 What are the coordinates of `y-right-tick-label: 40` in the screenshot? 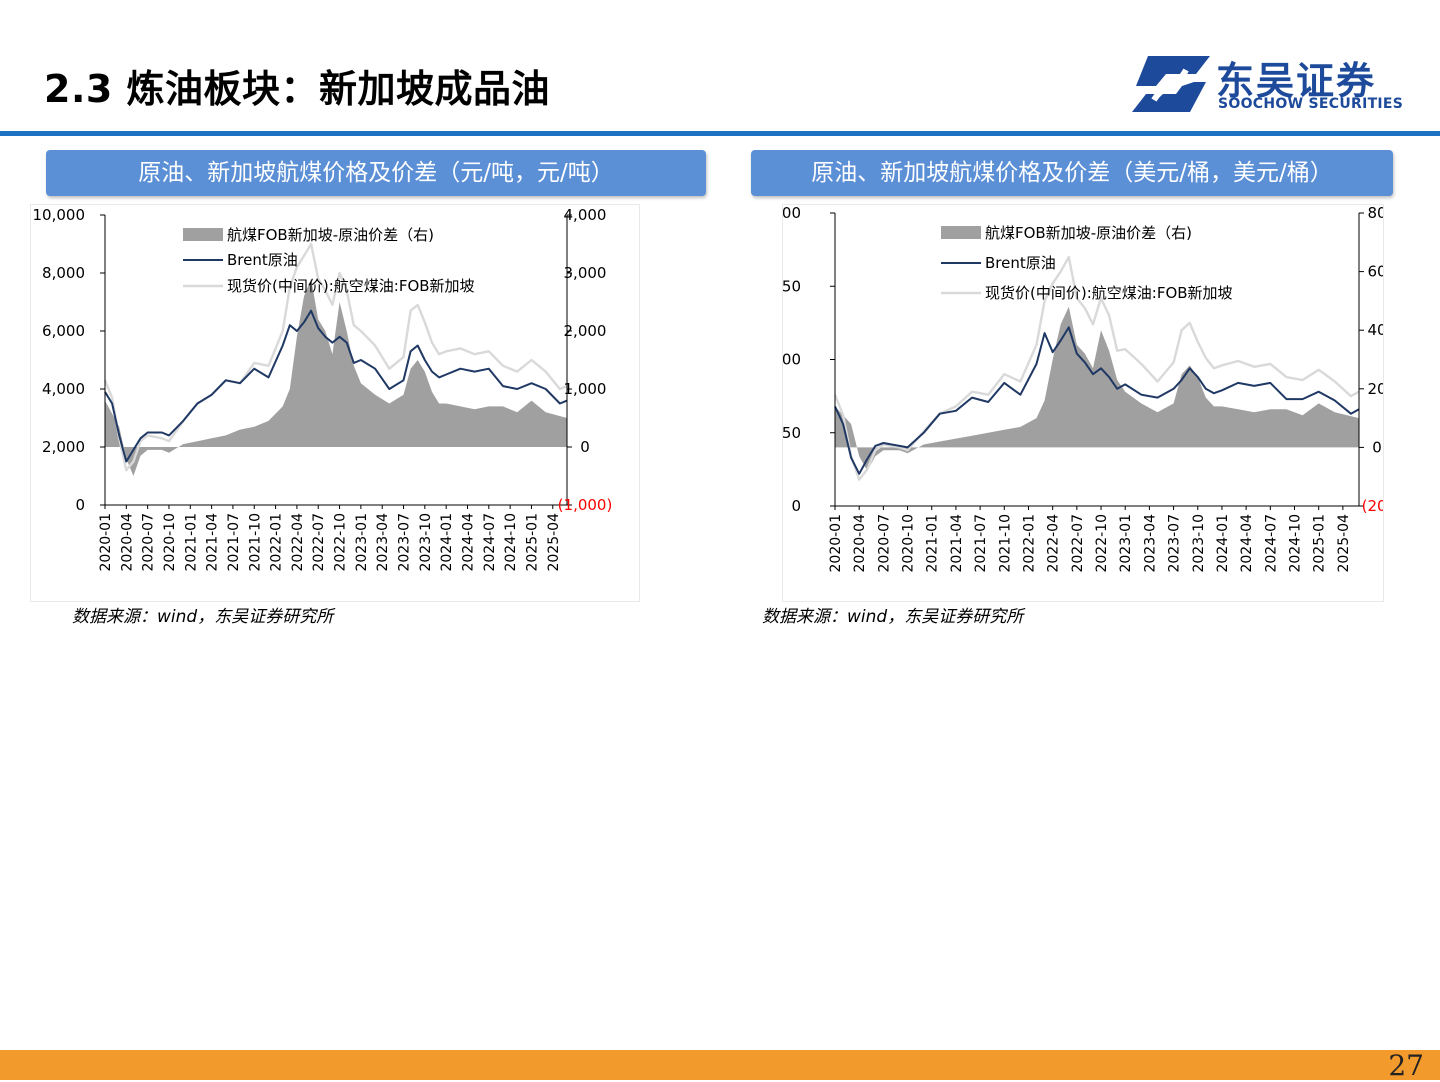 It's located at (1375, 330).